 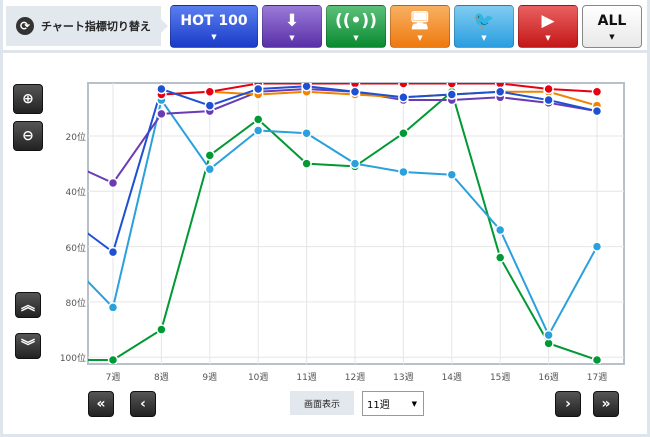 I want to click on scroll-down-button: ︾, so click(x=28, y=346).